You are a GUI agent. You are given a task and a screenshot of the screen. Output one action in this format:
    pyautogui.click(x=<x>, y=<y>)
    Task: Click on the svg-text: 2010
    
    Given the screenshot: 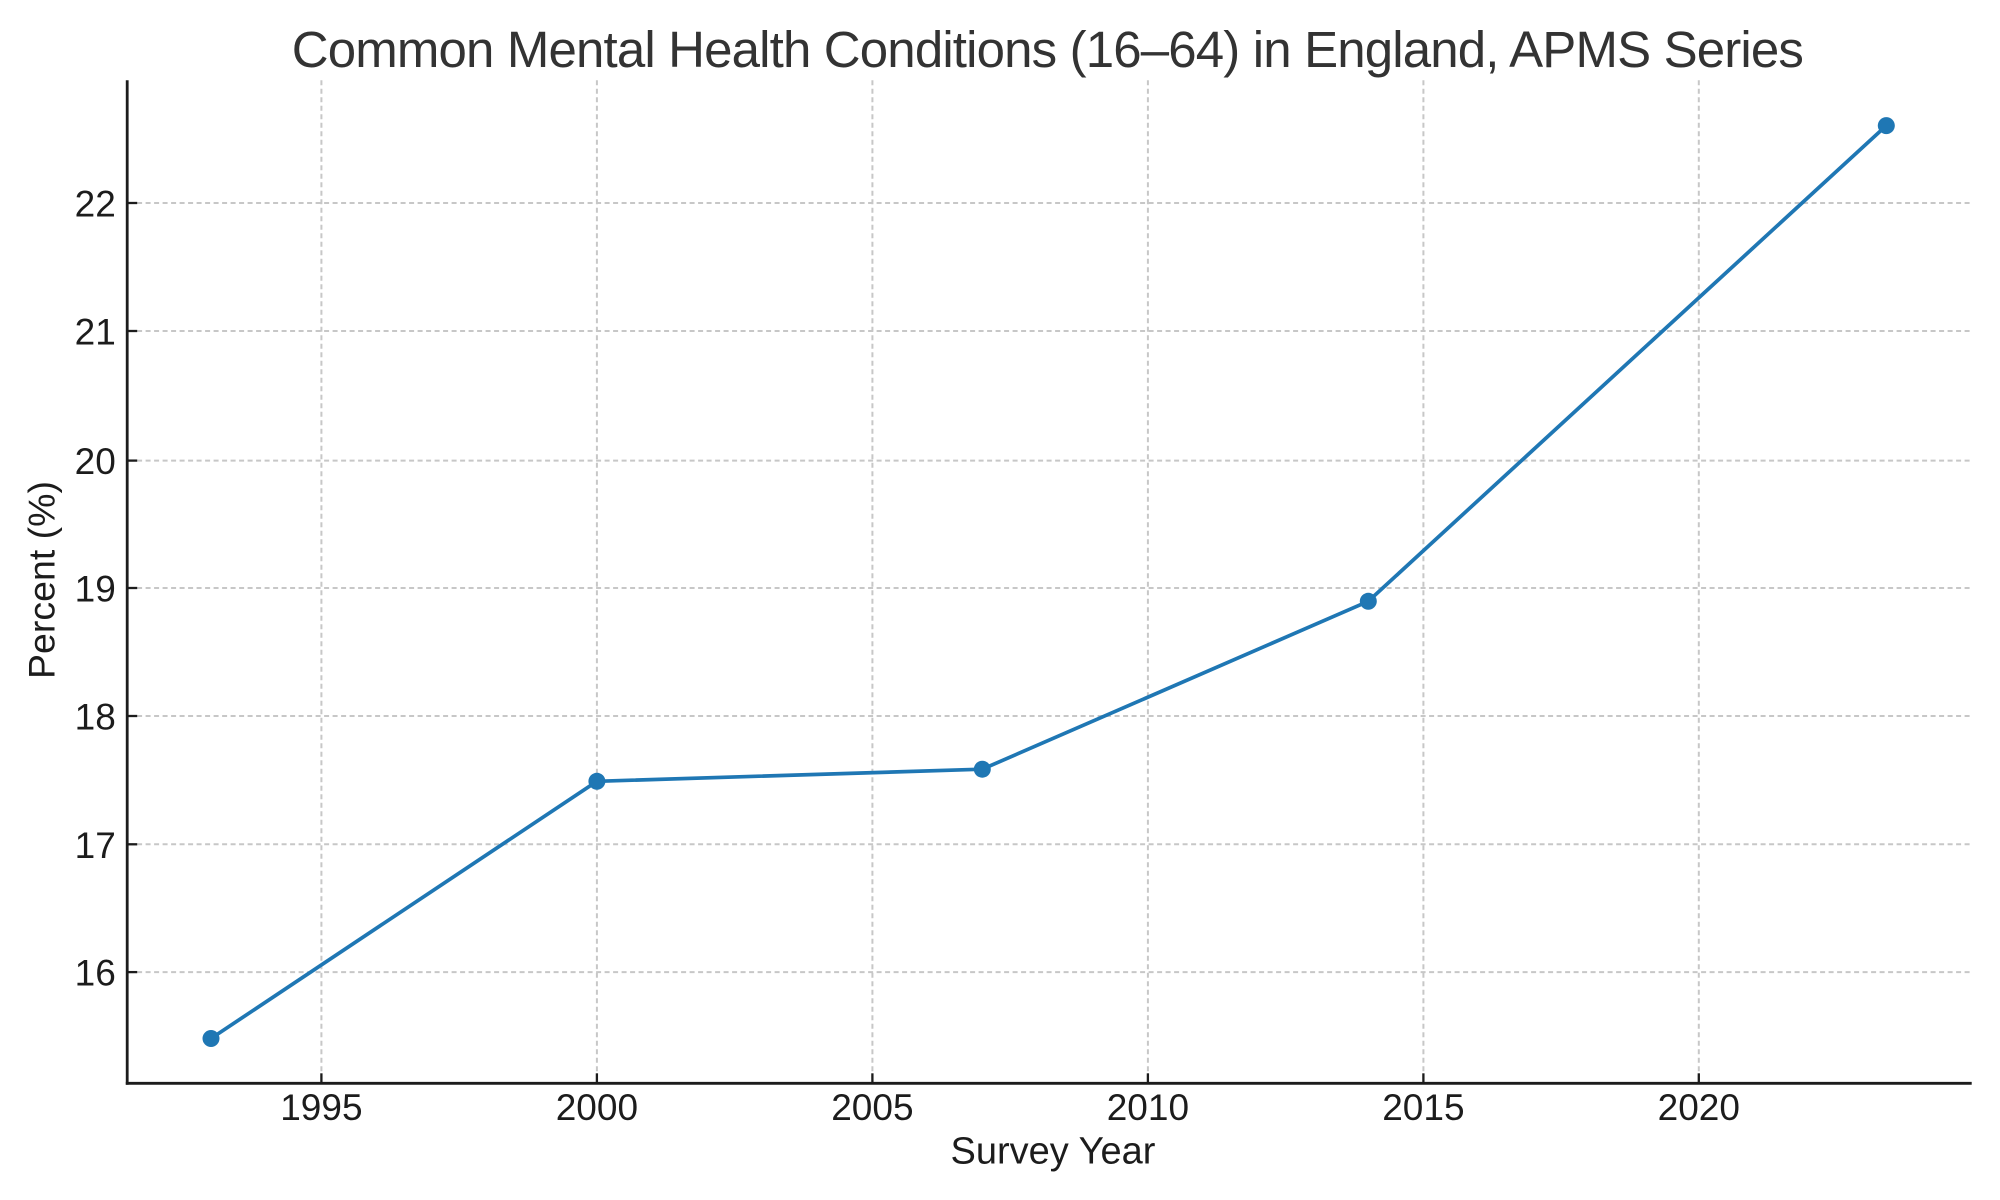 What is the action you would take?
    pyautogui.click(x=1148, y=1107)
    